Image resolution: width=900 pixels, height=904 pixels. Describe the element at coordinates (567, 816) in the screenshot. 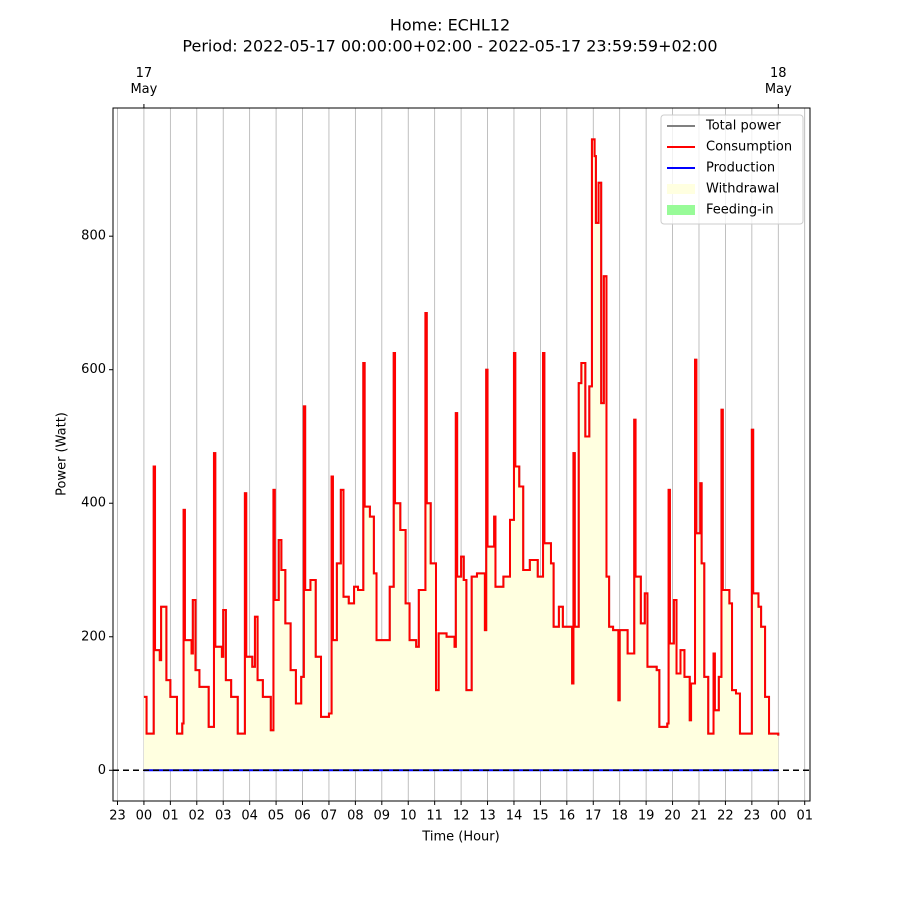

I see `x-tick-label: 16` at that location.